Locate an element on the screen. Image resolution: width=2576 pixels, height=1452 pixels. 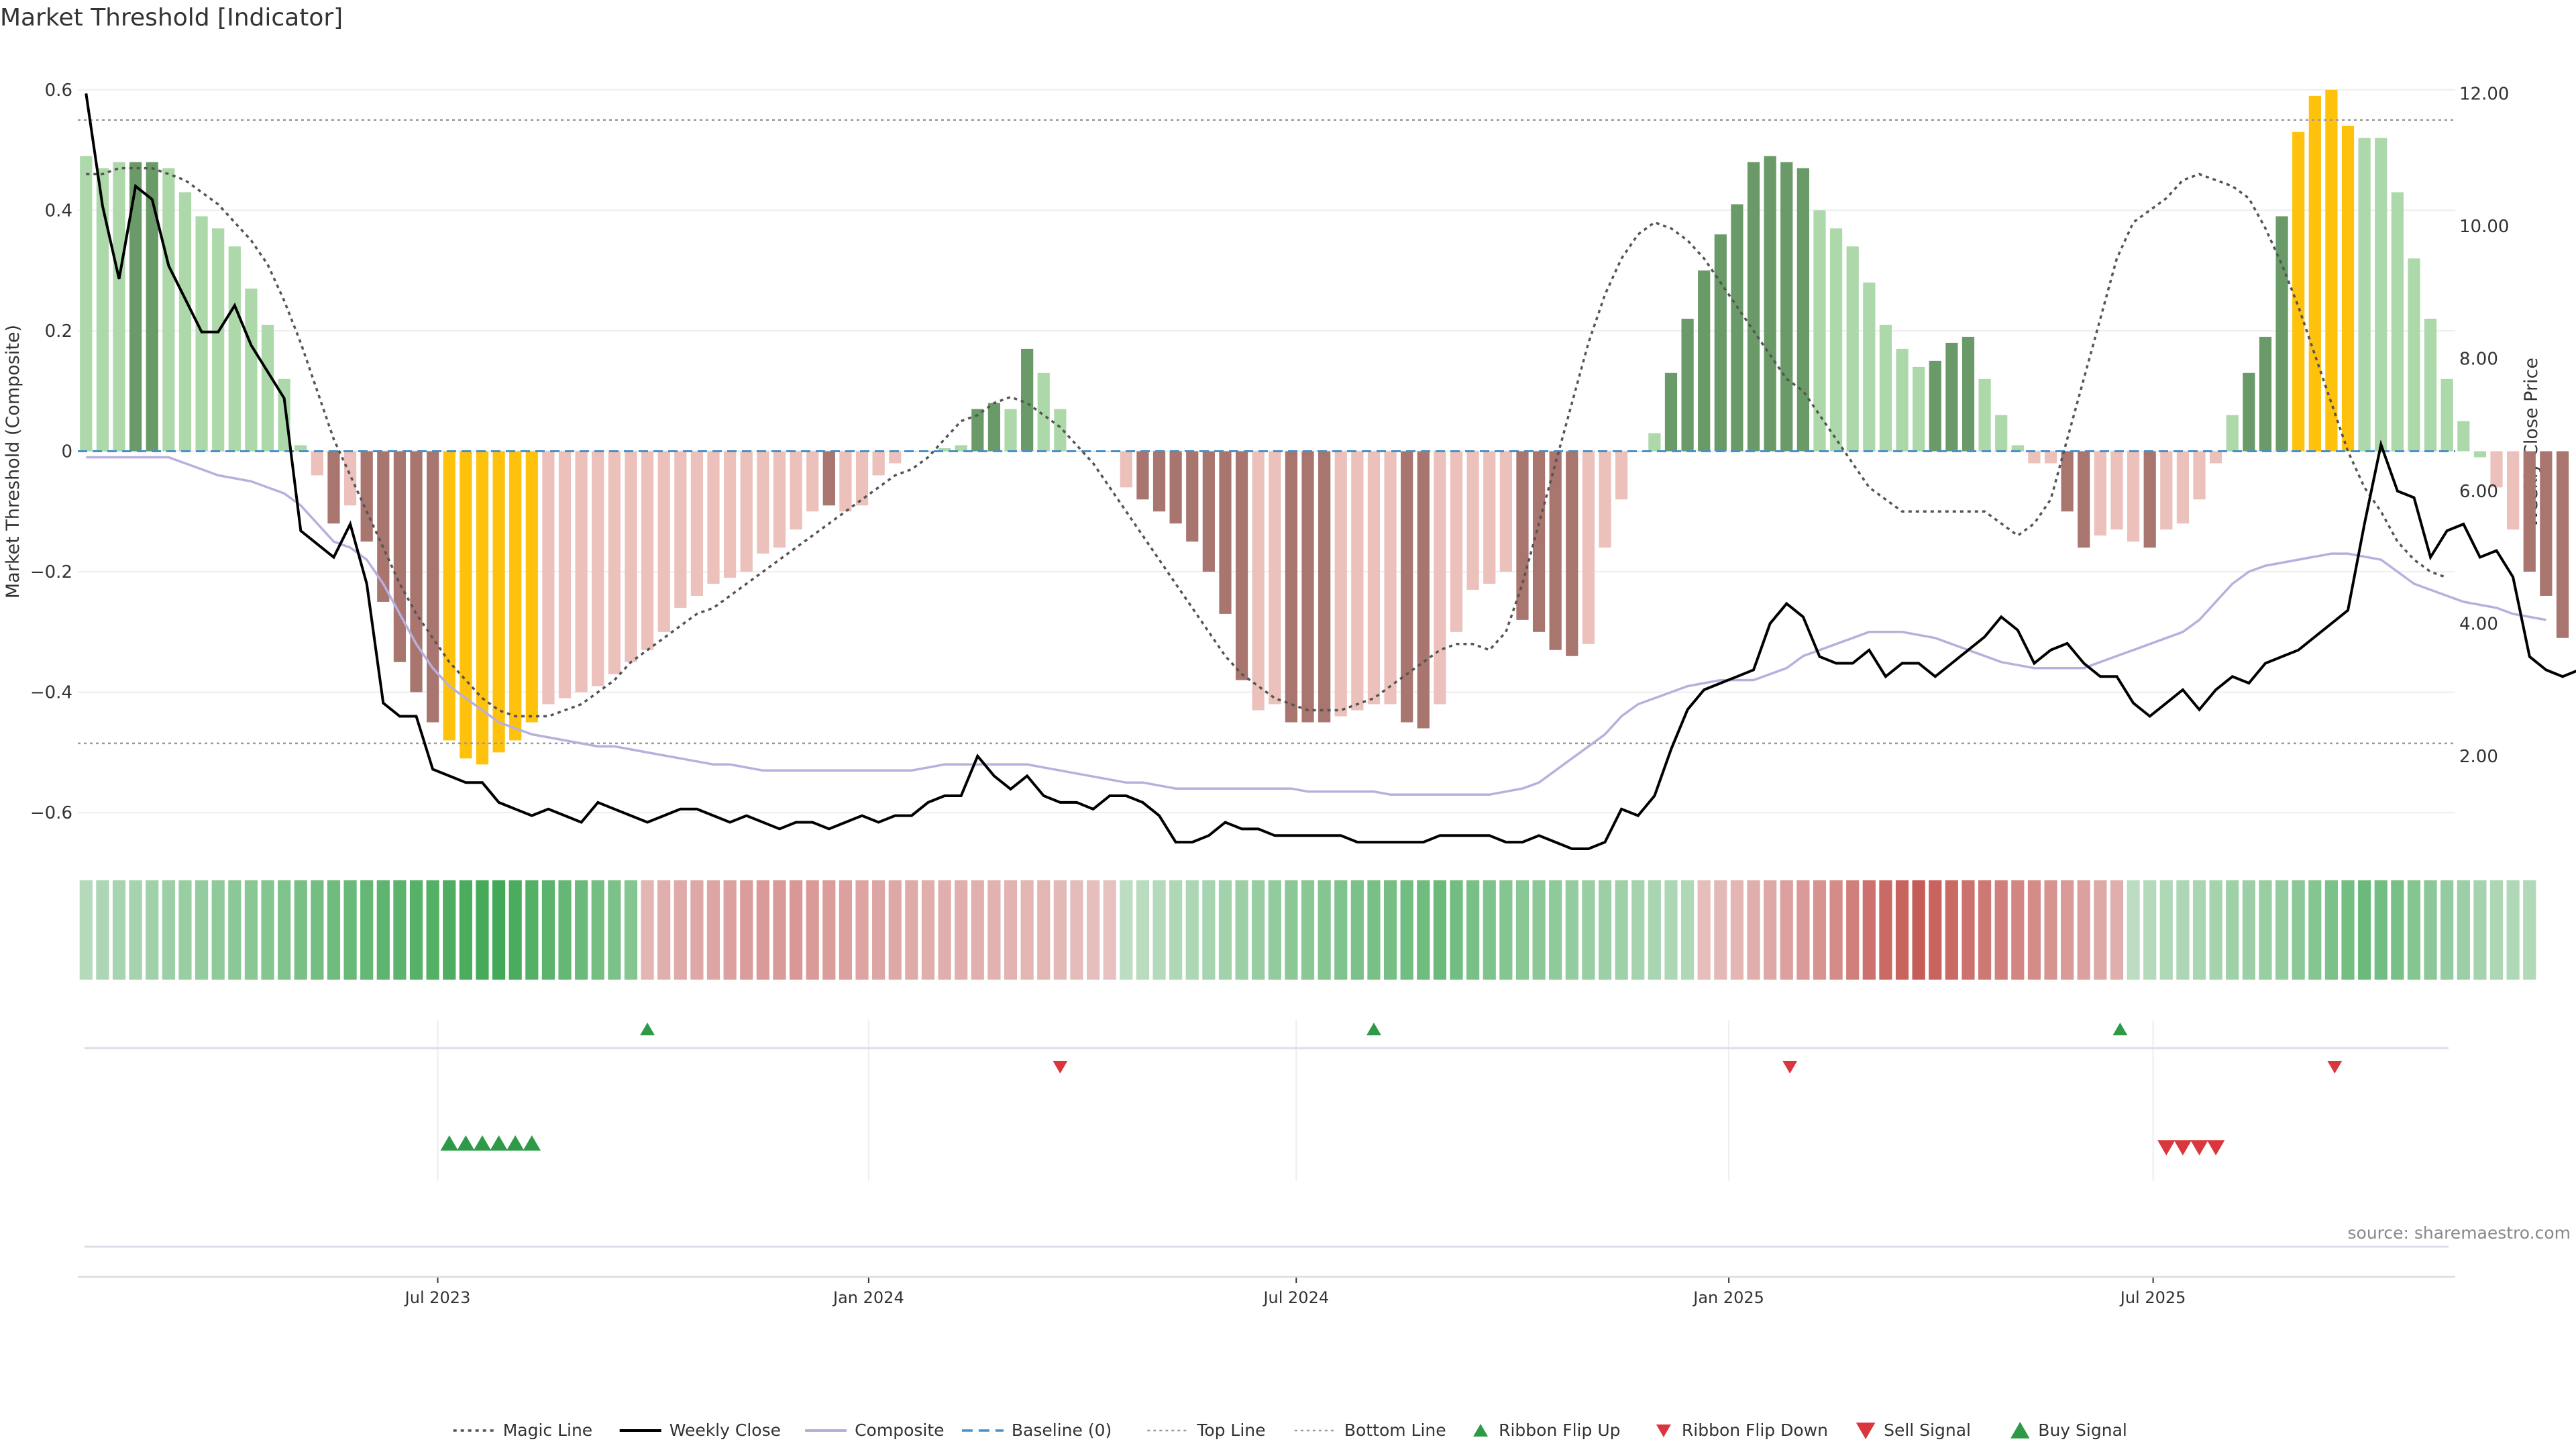
sell-signal-marker is located at coordinates (2166, 1148).